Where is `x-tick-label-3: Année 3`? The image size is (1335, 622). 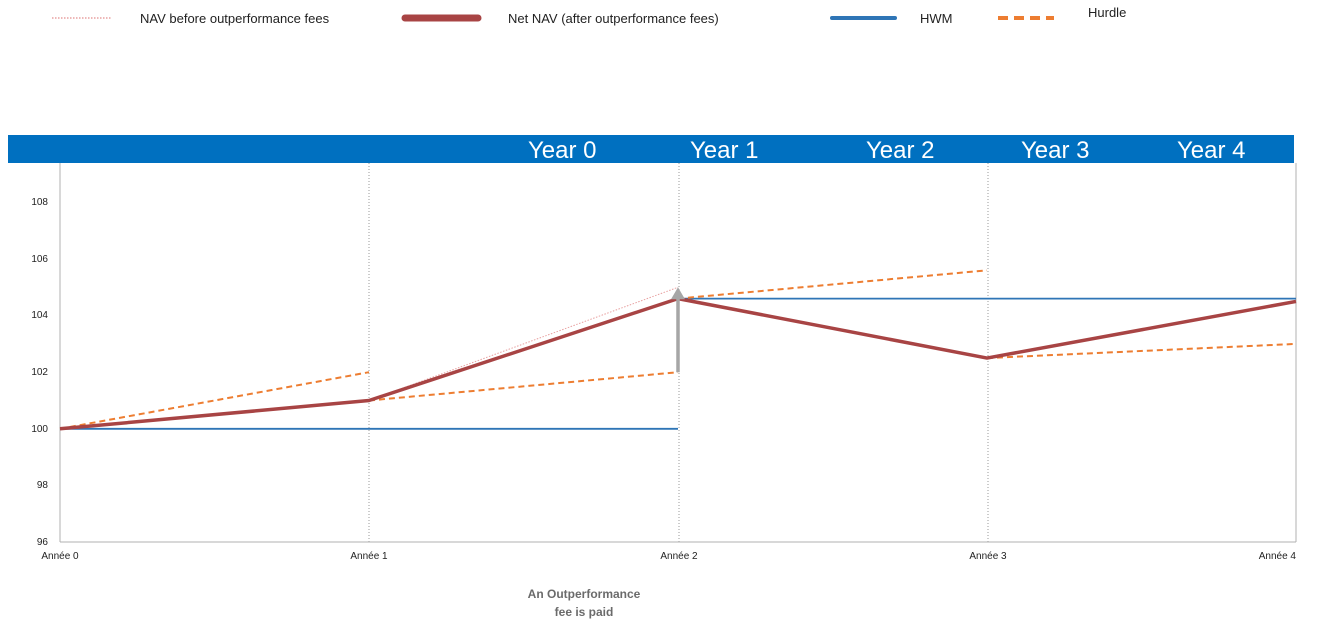
x-tick-label-3: Année 3 is located at coordinates (988, 556).